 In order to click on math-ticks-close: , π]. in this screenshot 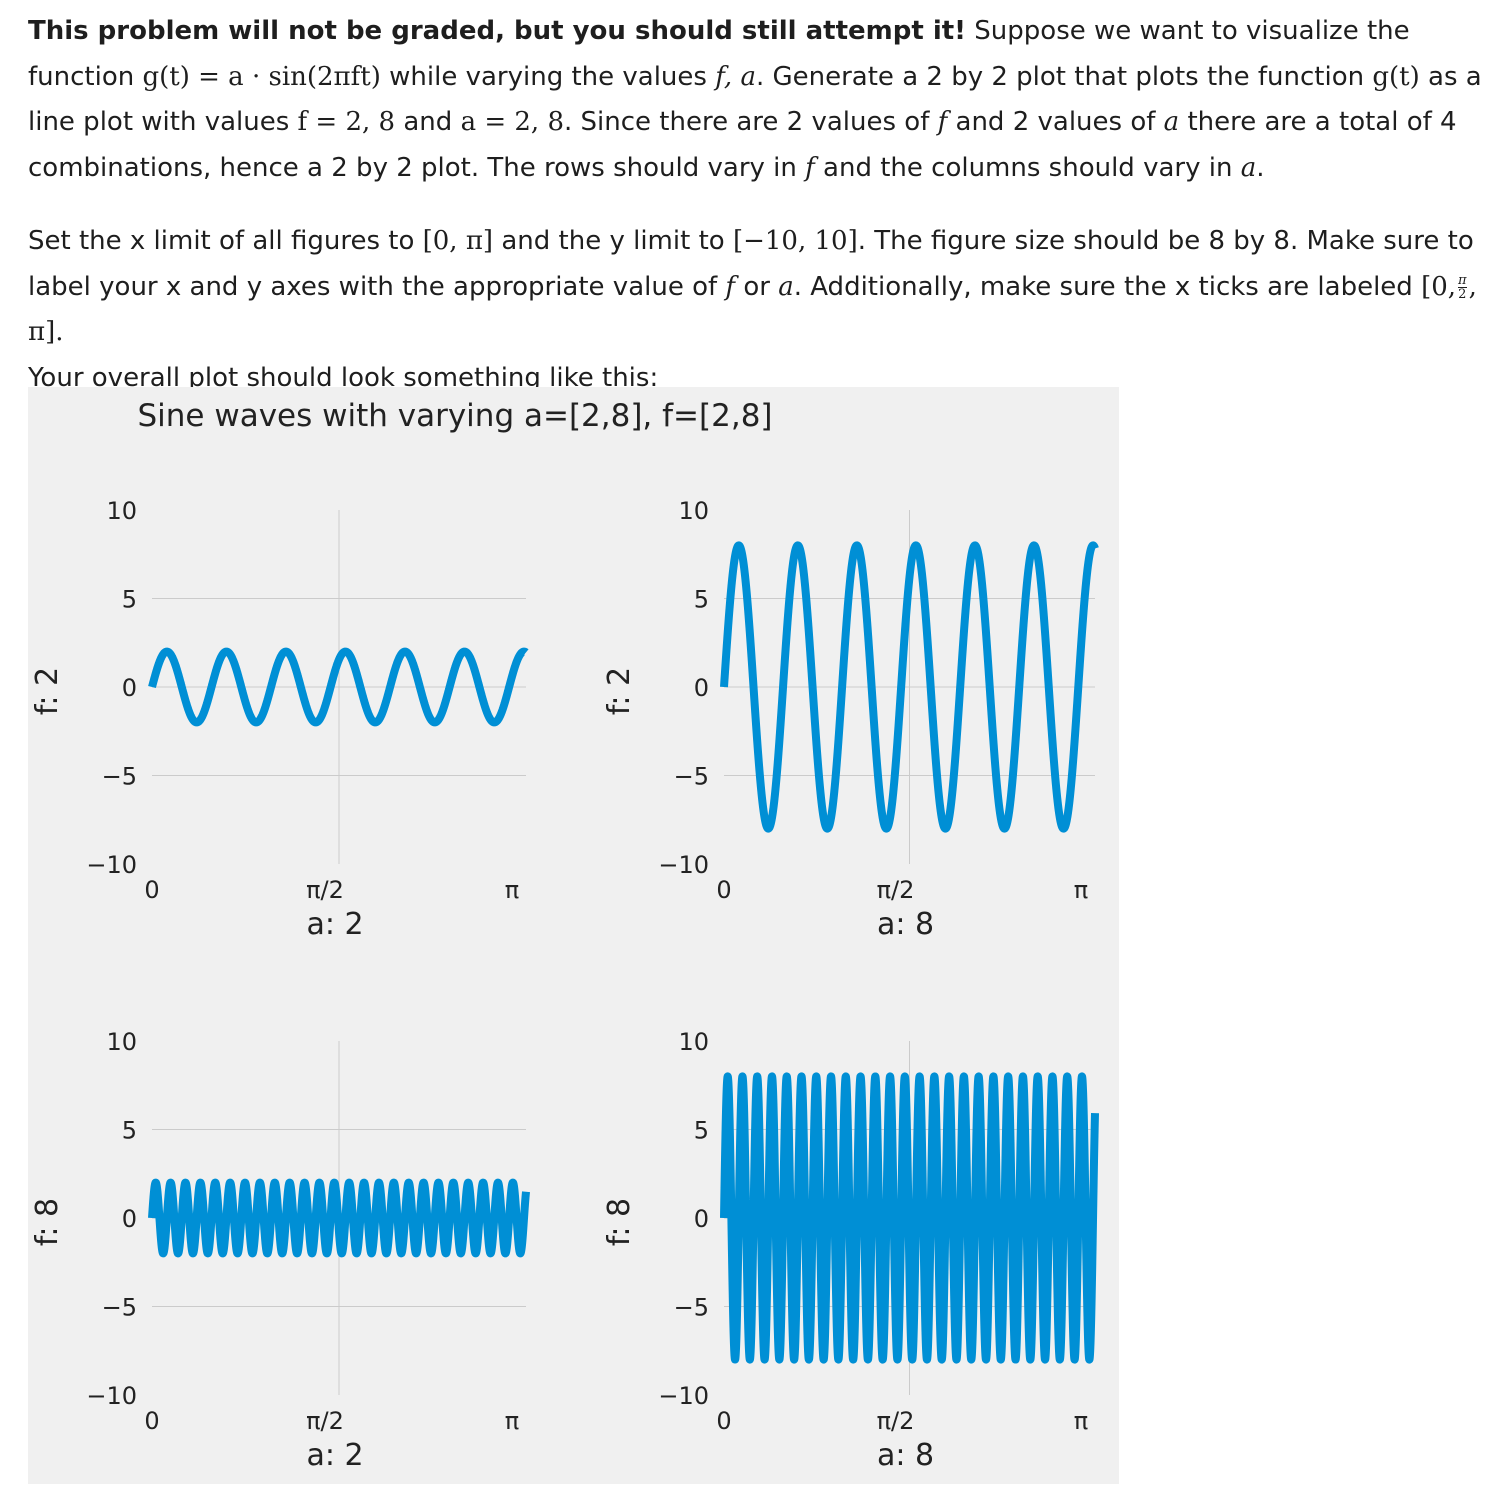, I will do `click(752, 309)`.